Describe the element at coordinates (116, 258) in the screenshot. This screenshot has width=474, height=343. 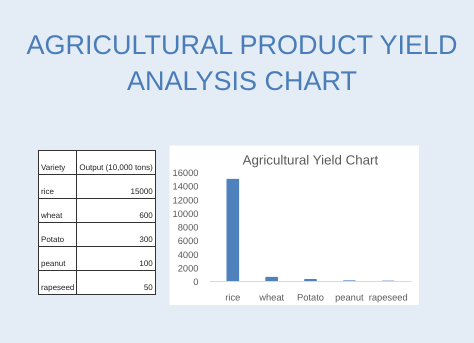
I see `text: 100` at that location.